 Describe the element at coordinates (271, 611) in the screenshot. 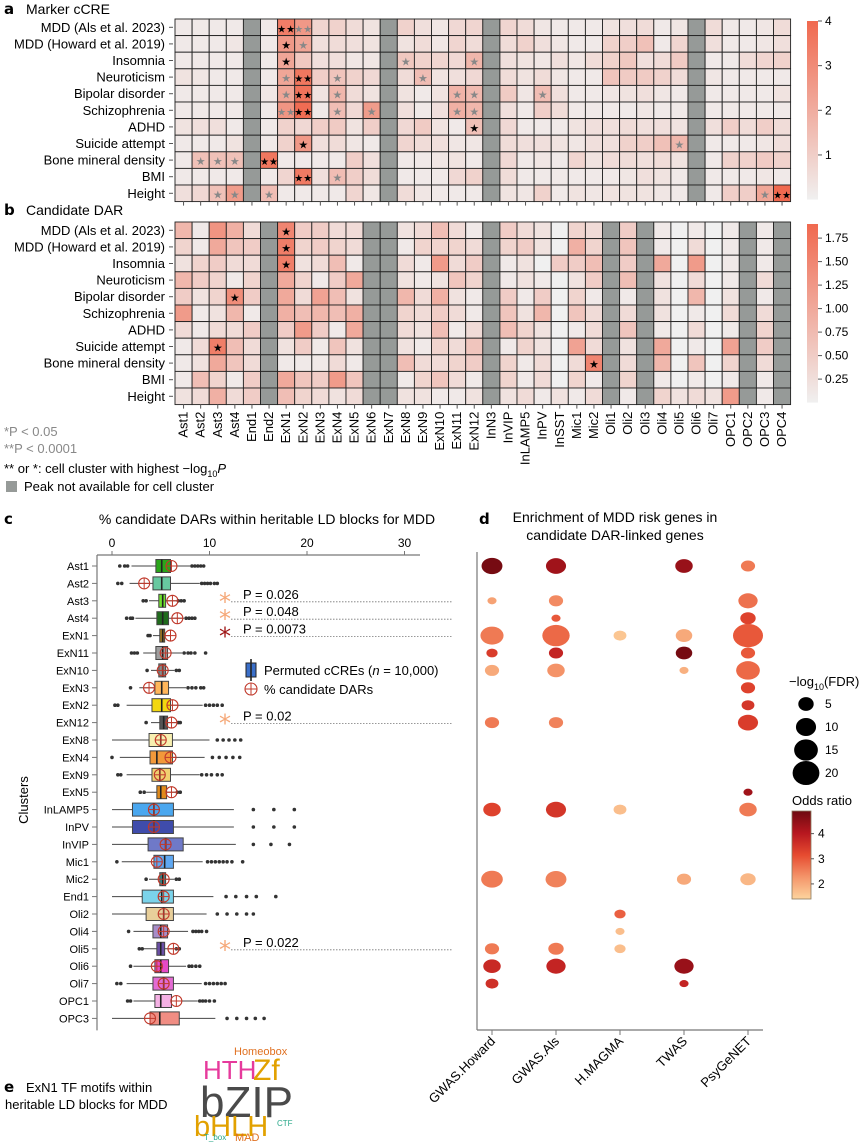

I see `c-p-value: P = 0.048` at that location.